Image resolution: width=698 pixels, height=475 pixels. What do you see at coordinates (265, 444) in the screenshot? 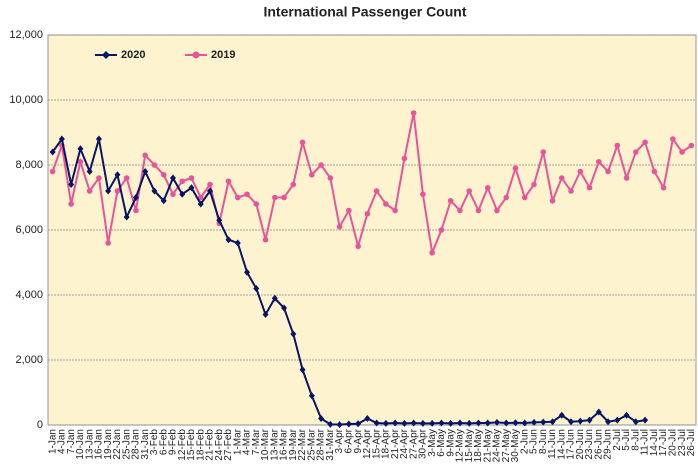
I see `x-tick-label: 10-Mar` at bounding box center [265, 444].